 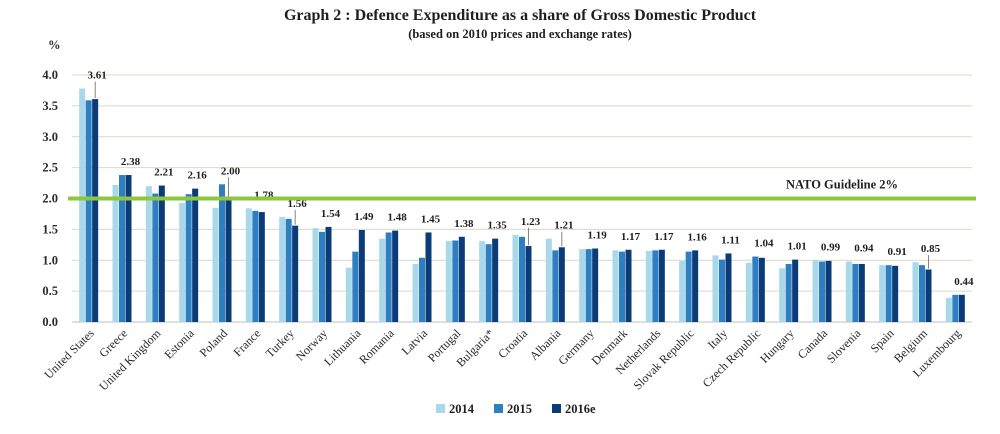 What do you see at coordinates (717, 338) in the screenshot?
I see `x-tick-label: Italy` at bounding box center [717, 338].